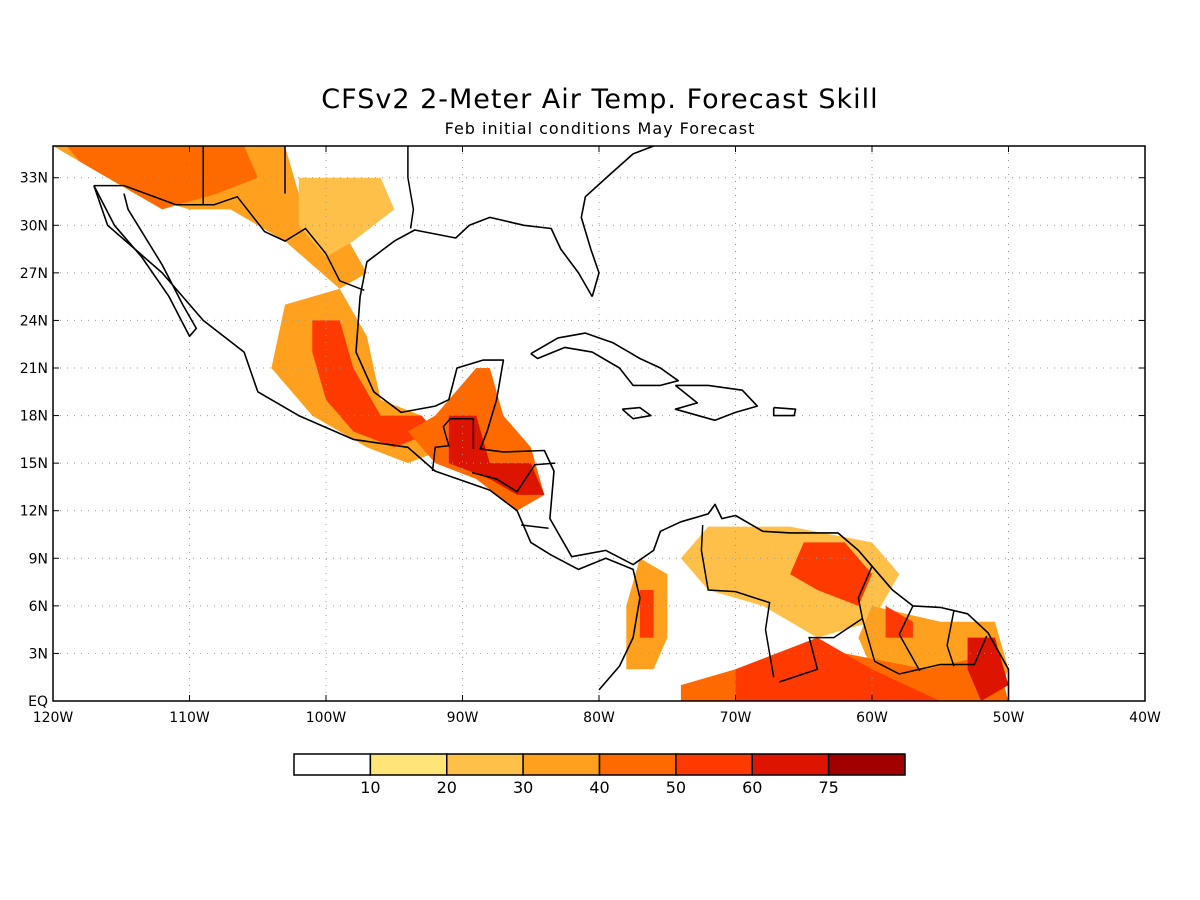 The image size is (1200, 900). I want to click on lon-label: 50W, so click(1009, 718).